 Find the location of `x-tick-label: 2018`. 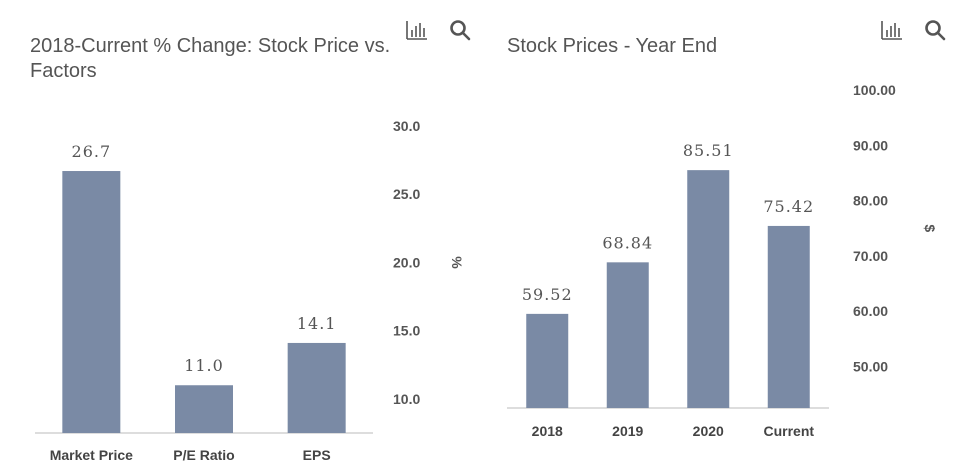

x-tick-label: 2018 is located at coordinates (547, 431).